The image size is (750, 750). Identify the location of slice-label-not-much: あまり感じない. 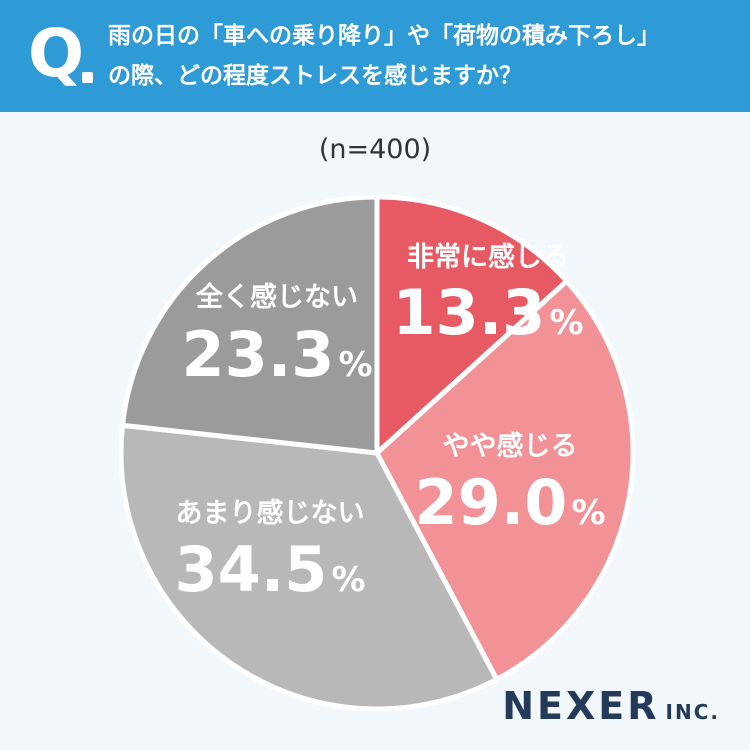
(270, 513).